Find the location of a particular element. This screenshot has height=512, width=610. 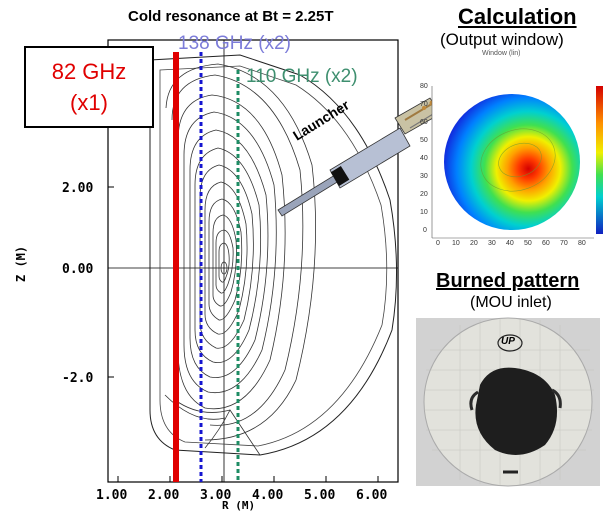

calc-xtick: 20 is located at coordinates (474, 243).